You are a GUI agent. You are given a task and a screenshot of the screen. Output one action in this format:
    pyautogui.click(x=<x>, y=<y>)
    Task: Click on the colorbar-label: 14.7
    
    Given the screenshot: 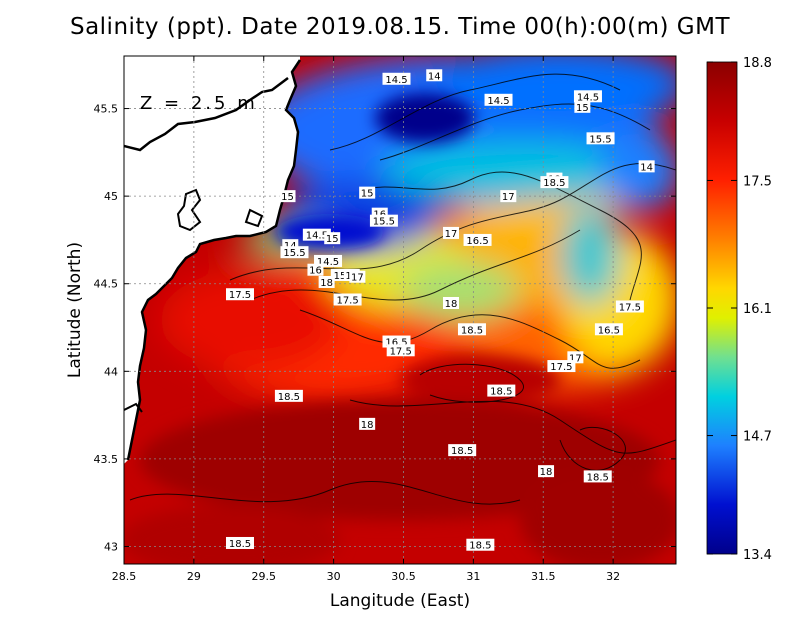 What is the action you would take?
    pyautogui.click(x=757, y=437)
    